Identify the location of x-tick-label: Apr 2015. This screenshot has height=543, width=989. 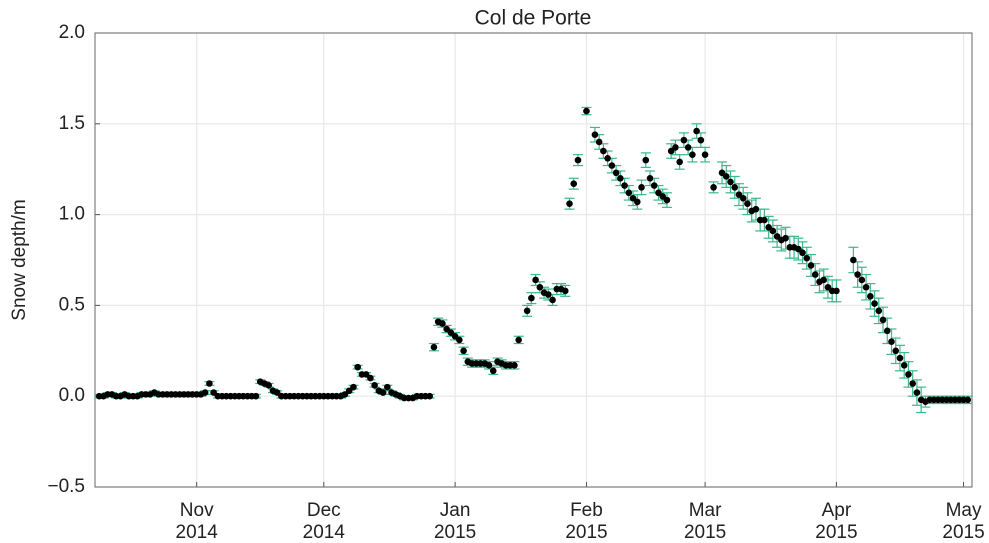
(836, 521).